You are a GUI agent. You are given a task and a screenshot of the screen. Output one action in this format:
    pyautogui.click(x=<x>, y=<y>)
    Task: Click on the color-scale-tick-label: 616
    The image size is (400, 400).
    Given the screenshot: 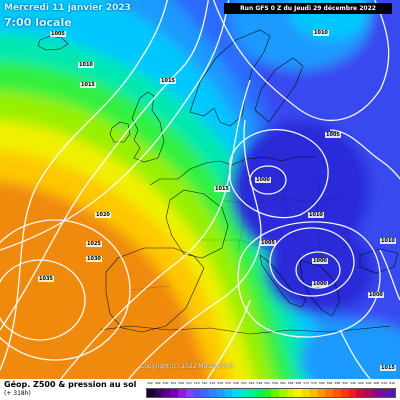 What is the action you would take?
    pyautogui.click(x=392, y=383)
    